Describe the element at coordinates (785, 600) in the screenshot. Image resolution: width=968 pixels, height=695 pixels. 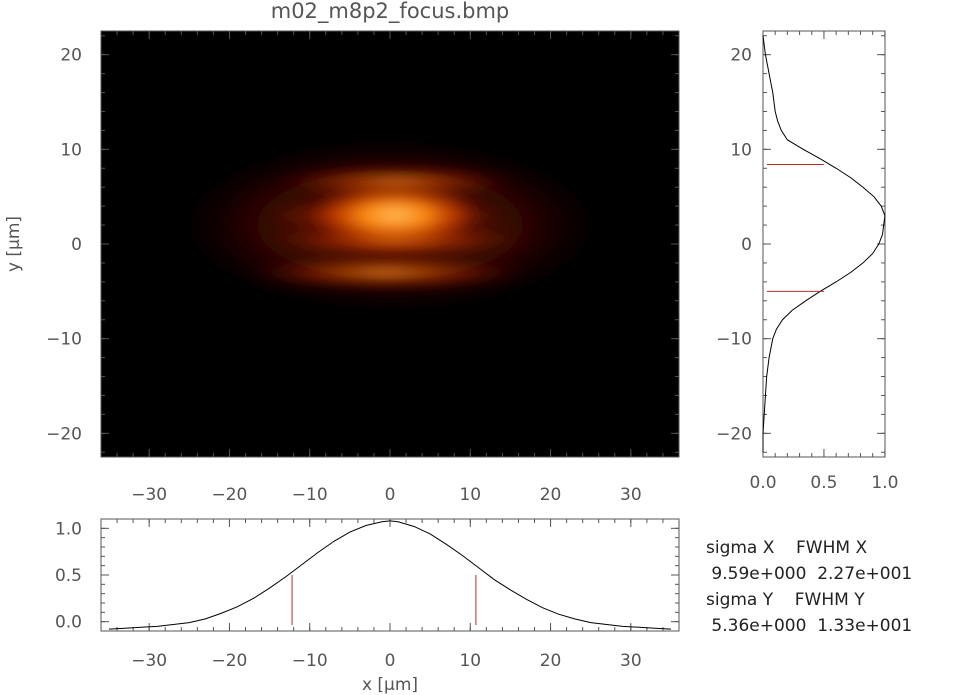
I see `stats-row-3: sigma Y FWHM Y` at that location.